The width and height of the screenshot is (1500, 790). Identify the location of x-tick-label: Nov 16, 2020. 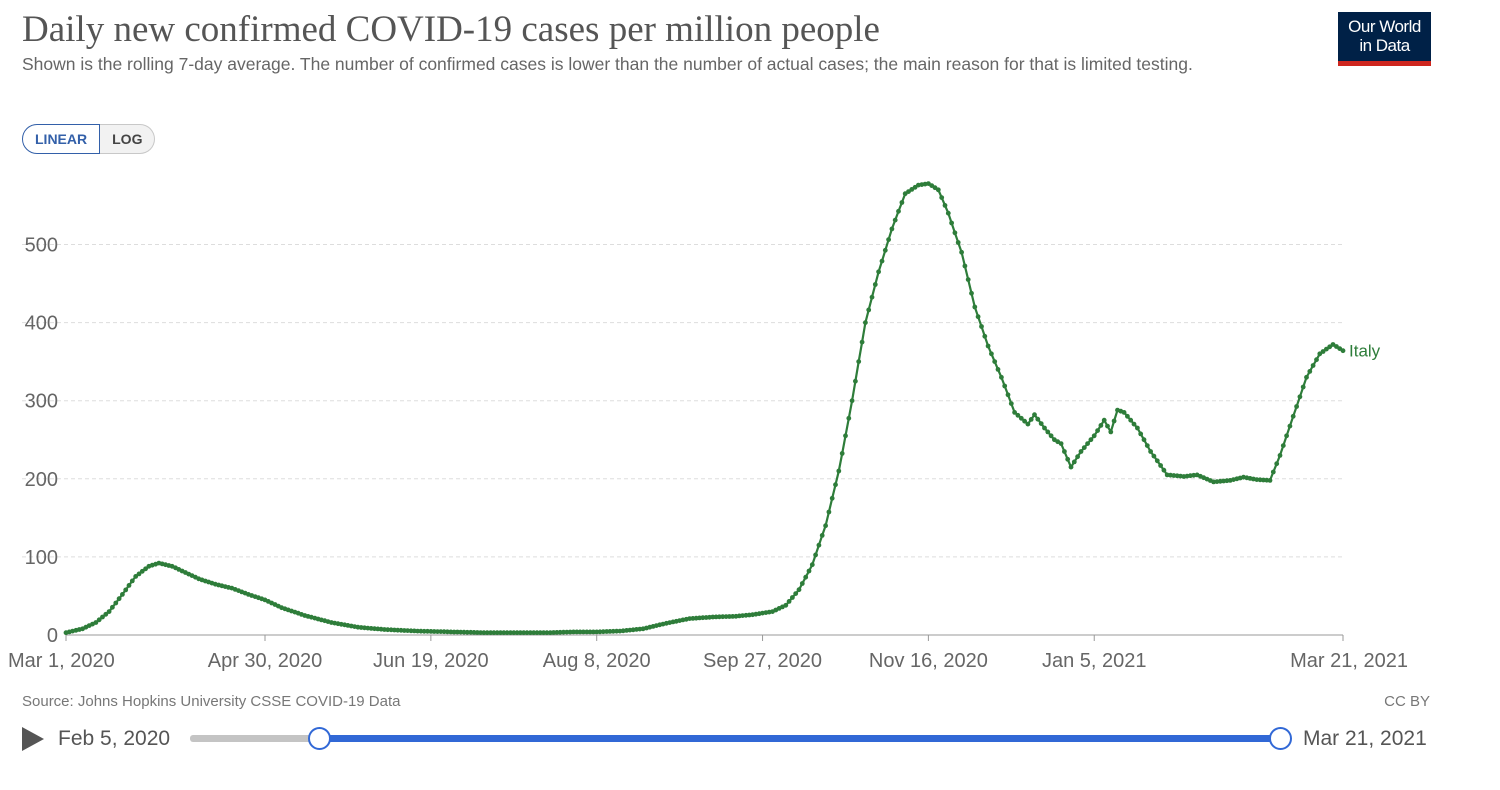
(928, 661).